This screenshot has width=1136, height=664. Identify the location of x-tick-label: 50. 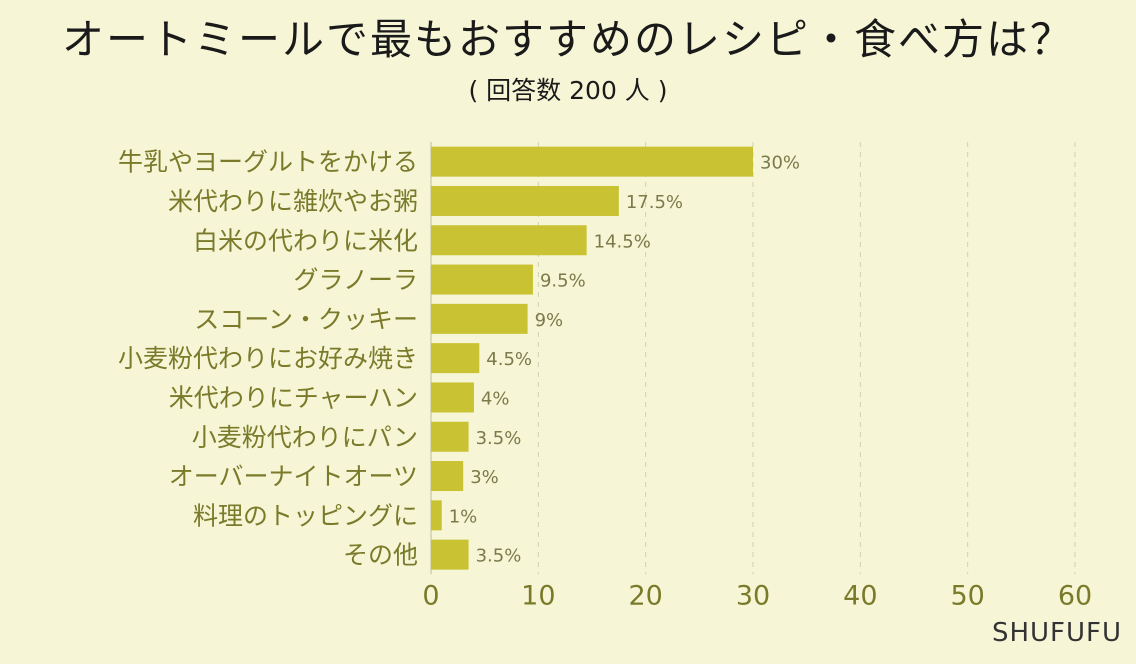
(967, 595).